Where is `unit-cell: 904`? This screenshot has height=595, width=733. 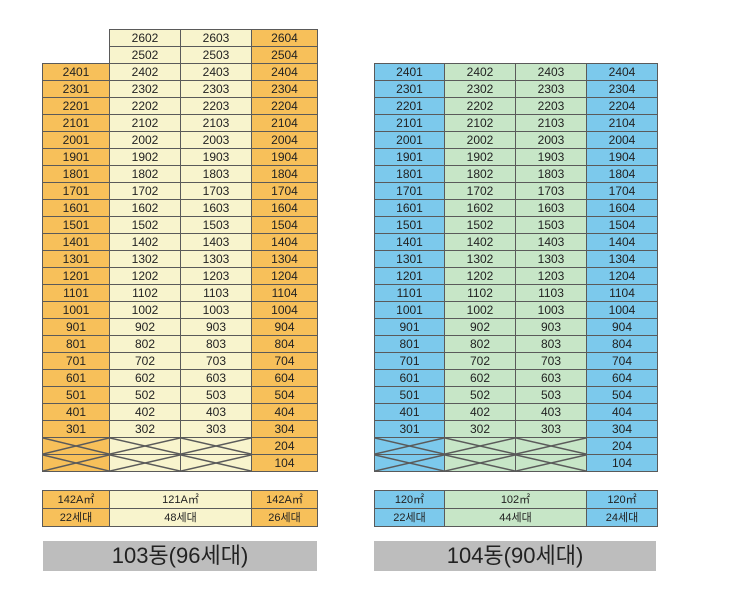 unit-cell: 904 is located at coordinates (284, 327).